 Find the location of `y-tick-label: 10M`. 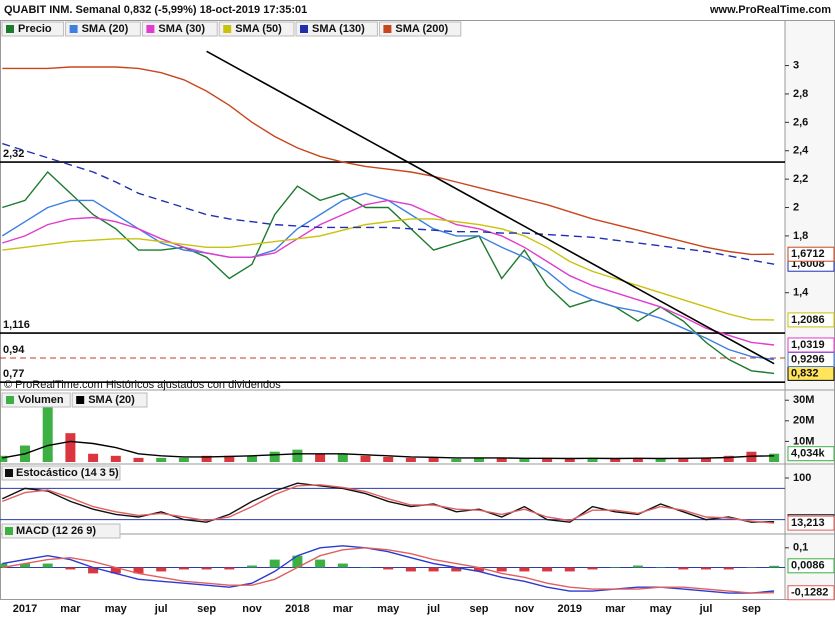

y-tick-label: 10M is located at coordinates (803, 441).